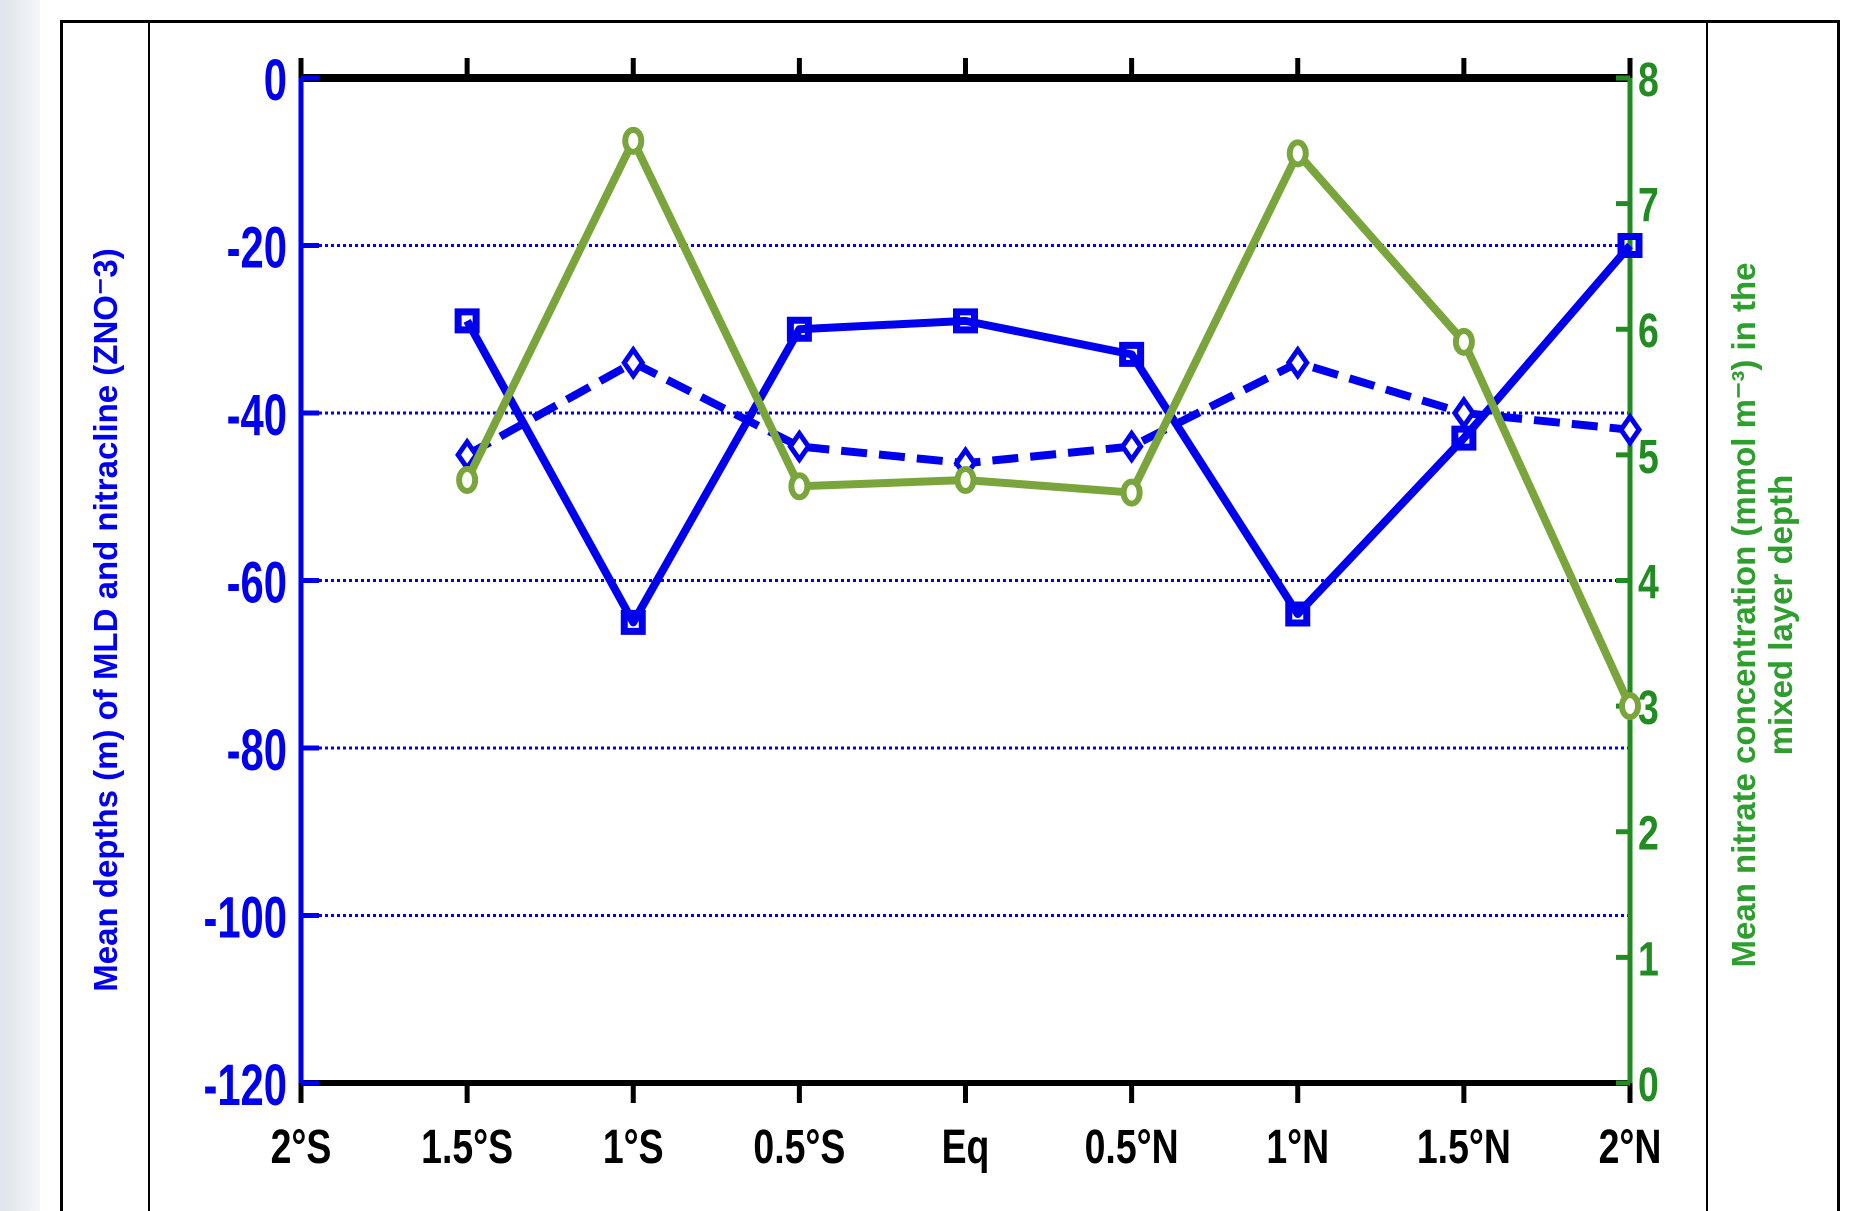 This screenshot has width=1851, height=1211. What do you see at coordinates (1132, 1148) in the screenshot?
I see `x-tick-label: 0.5°N` at bounding box center [1132, 1148].